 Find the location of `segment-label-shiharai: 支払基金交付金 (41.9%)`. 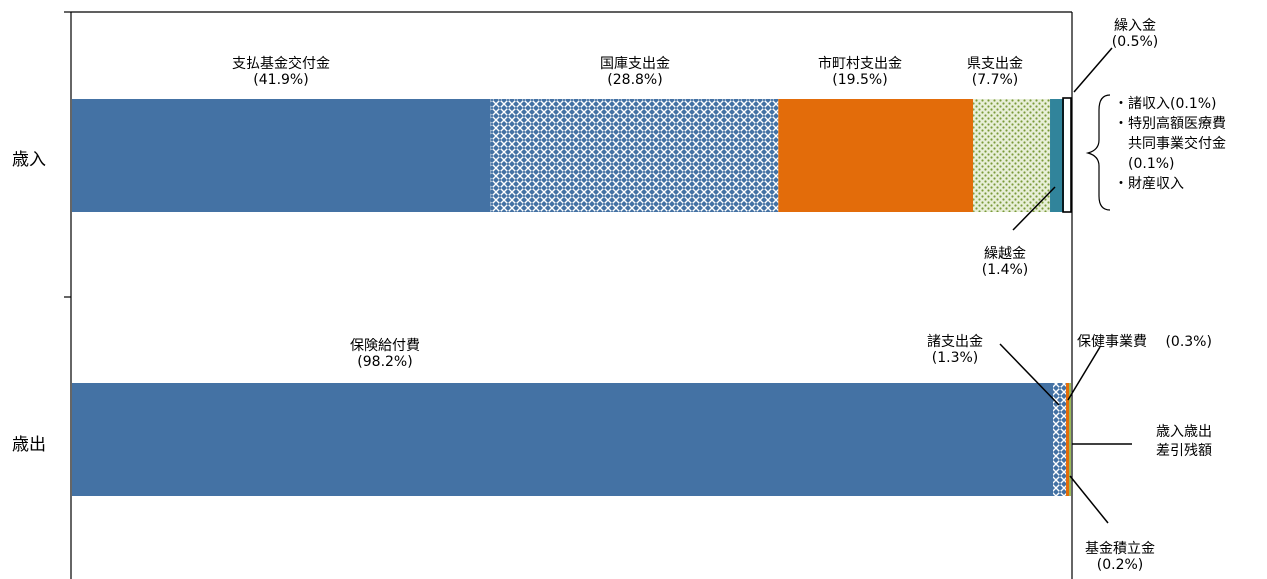

segment-label-shiharai: 支払基金交付金 (41.9%) is located at coordinates (281, 72).